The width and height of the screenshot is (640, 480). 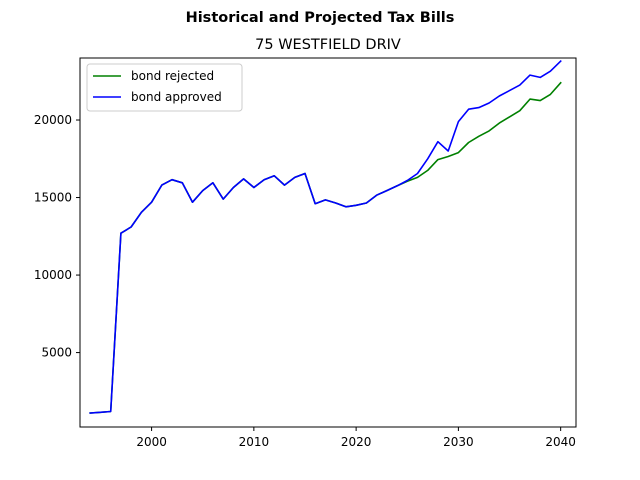 What do you see at coordinates (56, 353) in the screenshot?
I see `y-tick-label: 5000` at bounding box center [56, 353].